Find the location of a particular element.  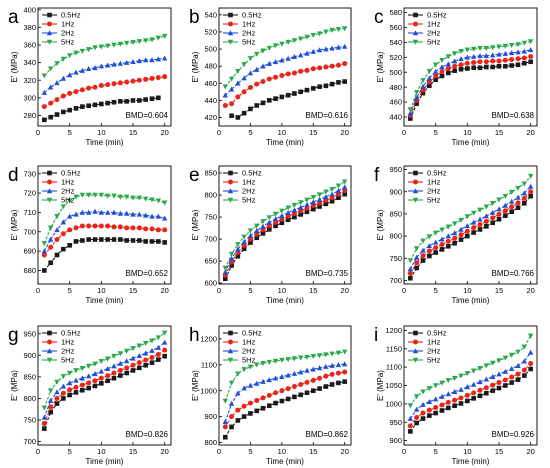

x-axis-label: Time (min) is located at coordinates (471, 461).